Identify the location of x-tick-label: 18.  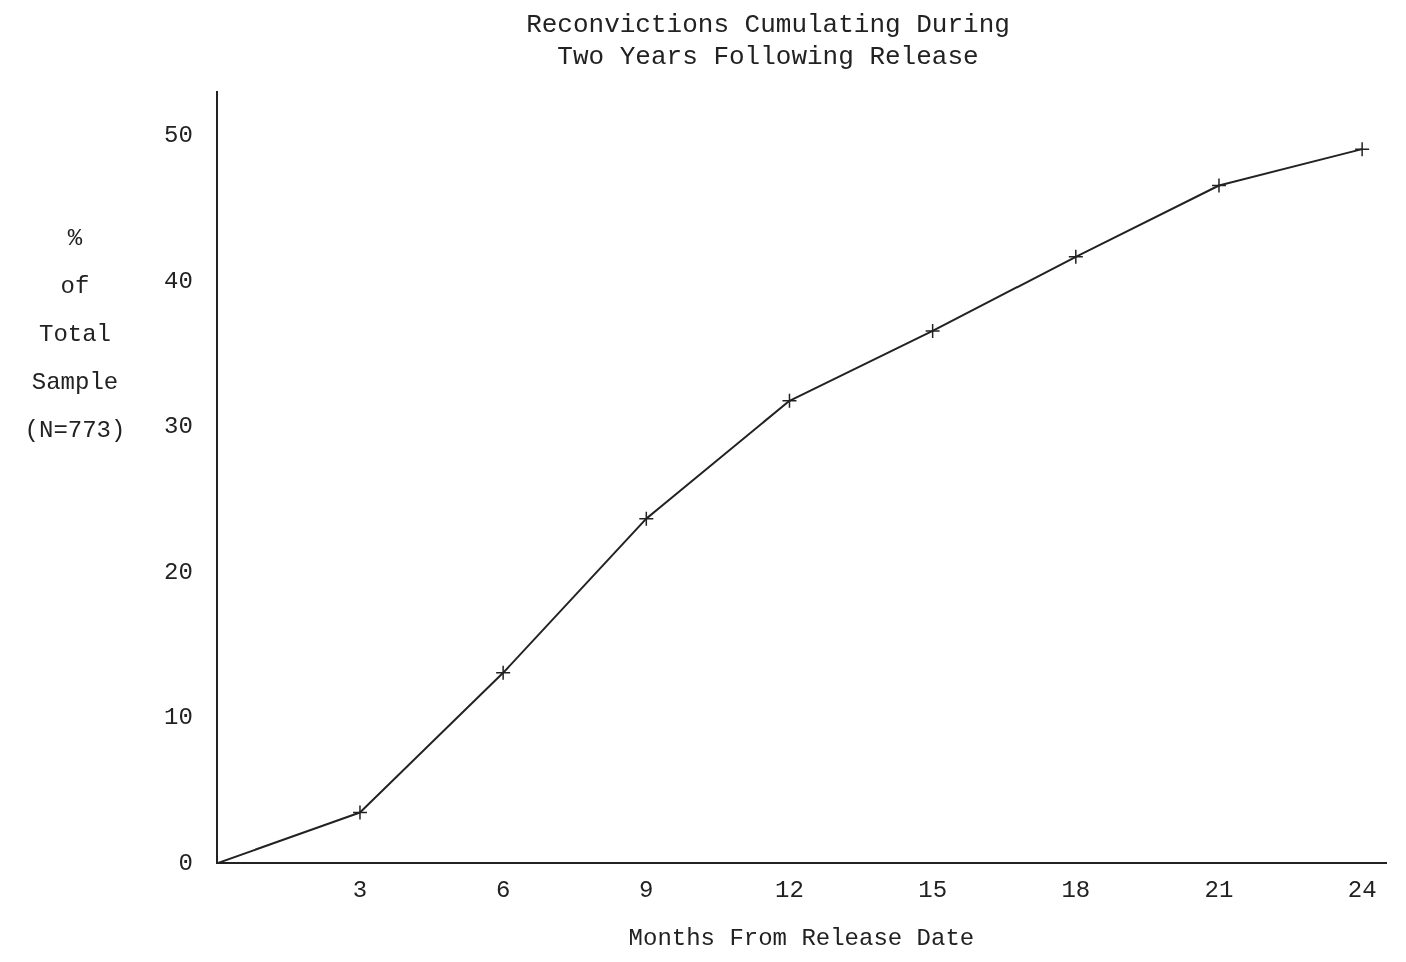
(1076, 891).